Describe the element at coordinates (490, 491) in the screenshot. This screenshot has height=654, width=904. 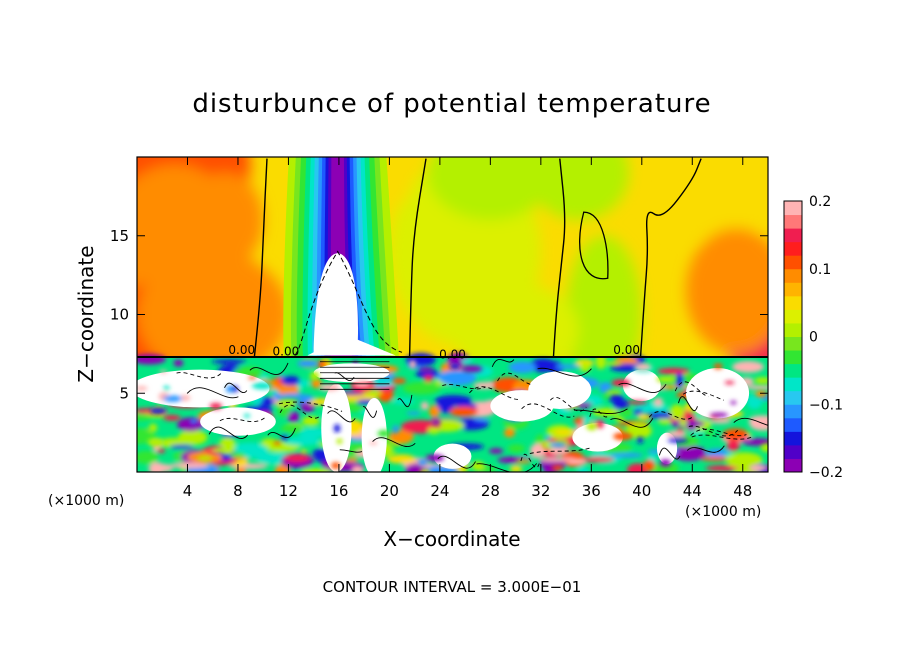
I see `x-tick-label: 28` at that location.